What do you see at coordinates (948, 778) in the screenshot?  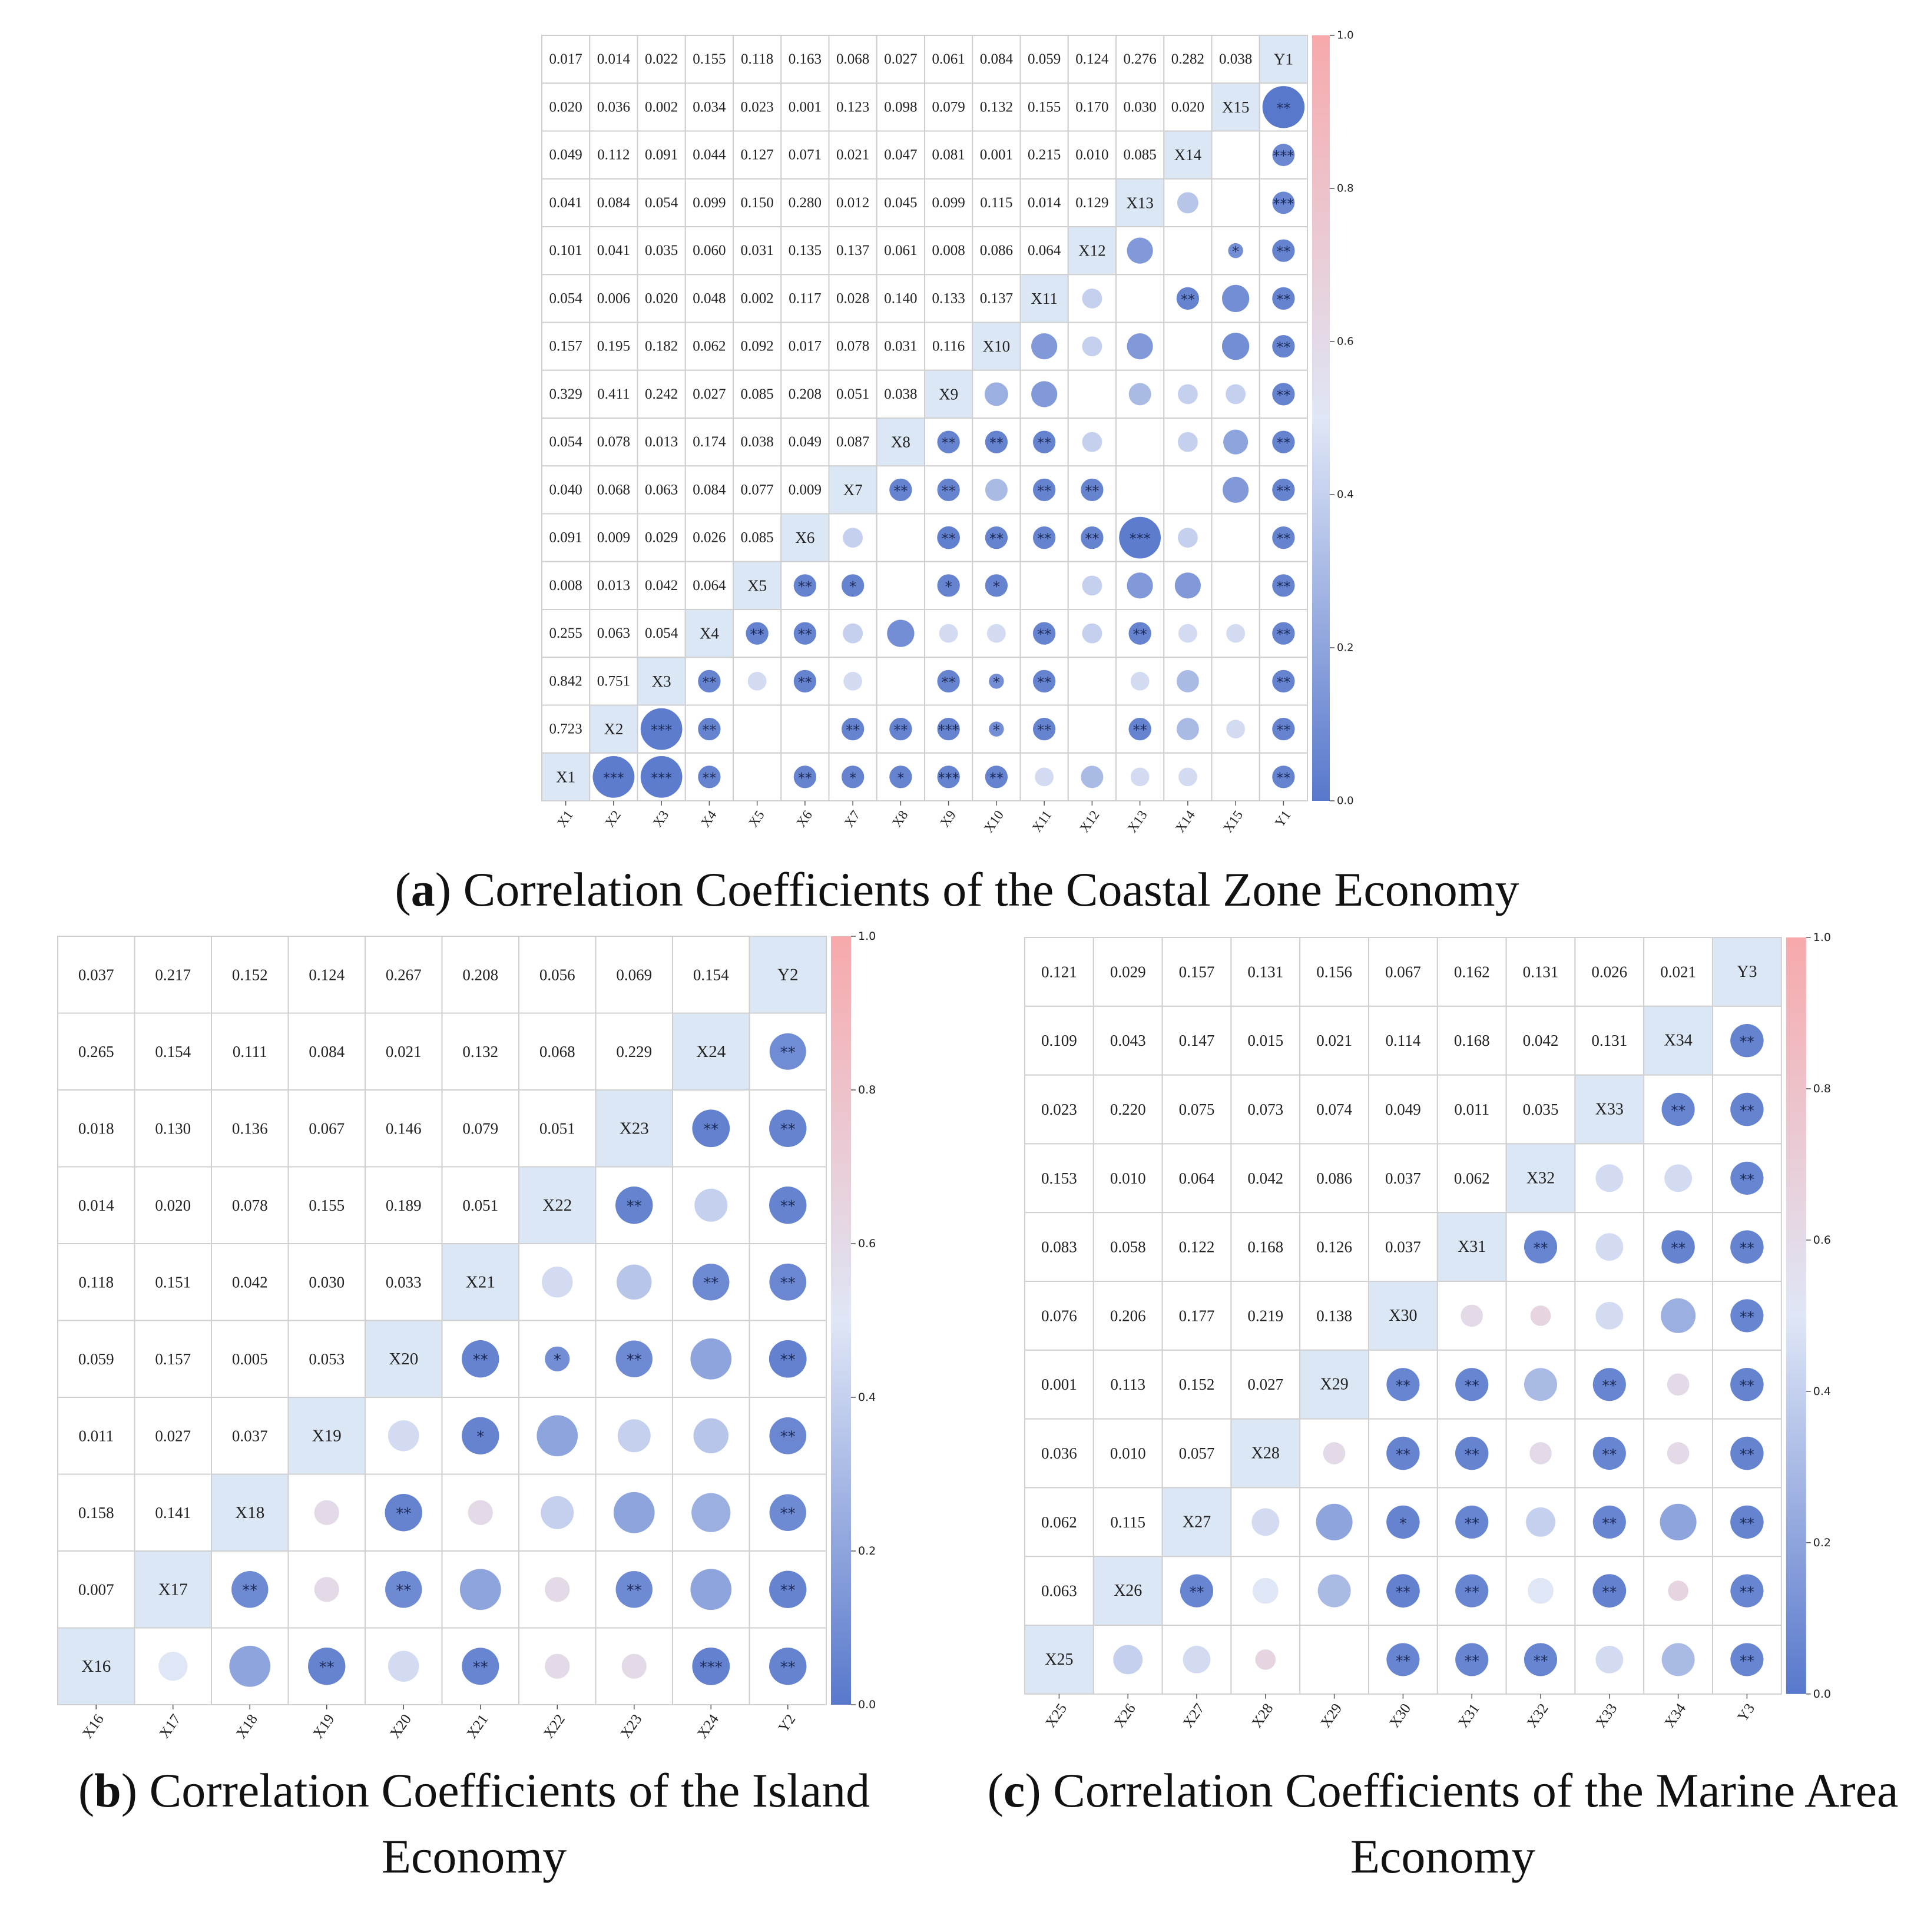 I see `significance-stars: ***` at bounding box center [948, 778].